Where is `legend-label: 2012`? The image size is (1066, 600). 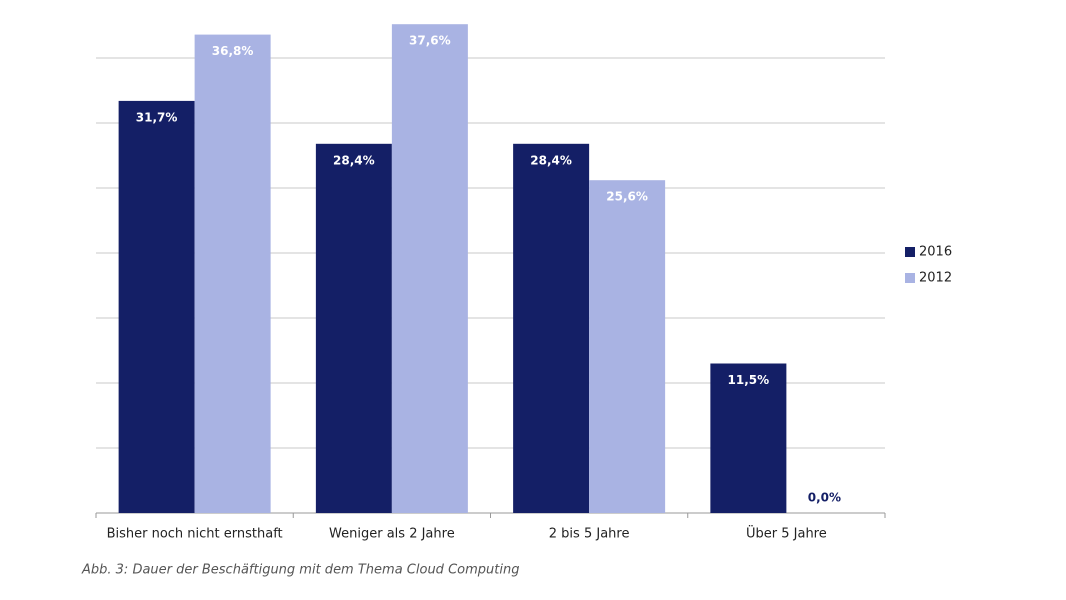 legend-label: 2012 is located at coordinates (935, 278).